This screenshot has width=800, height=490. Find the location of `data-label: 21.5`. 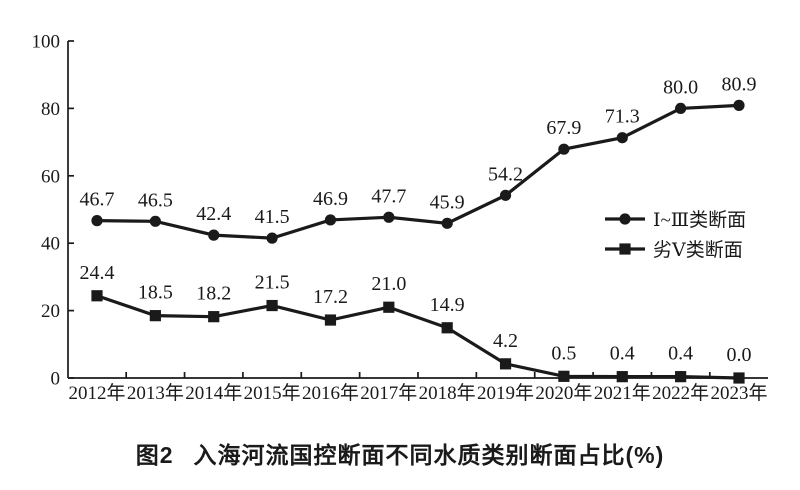

data-label: 21.5 is located at coordinates (272, 283).